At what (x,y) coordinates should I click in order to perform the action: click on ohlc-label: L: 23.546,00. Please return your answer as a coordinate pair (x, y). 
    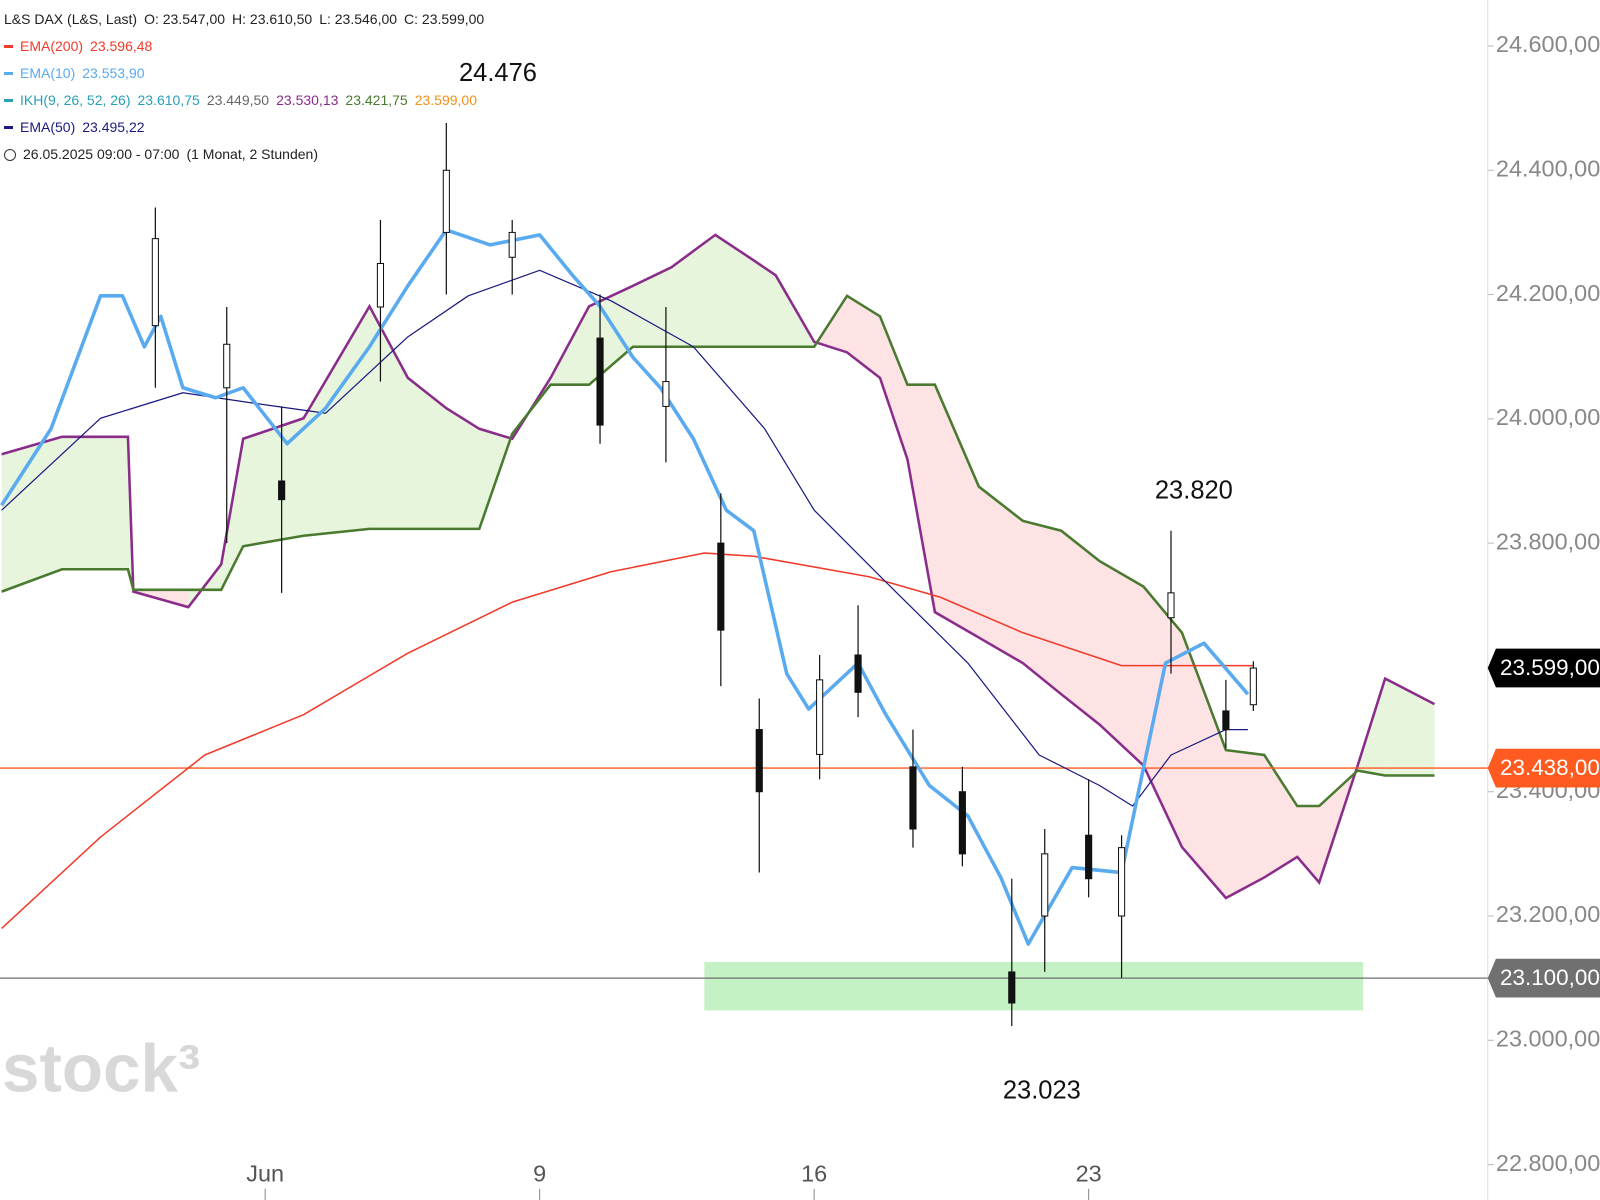
    Looking at the image, I should click on (358, 19).